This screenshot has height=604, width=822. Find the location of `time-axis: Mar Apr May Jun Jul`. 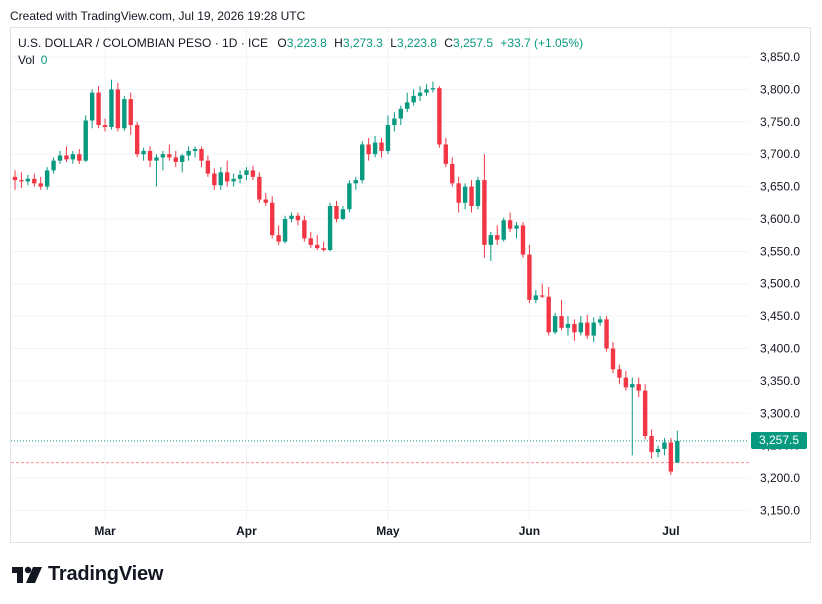

time-axis: Mar Apr May Jun Jul is located at coordinates (386, 531).